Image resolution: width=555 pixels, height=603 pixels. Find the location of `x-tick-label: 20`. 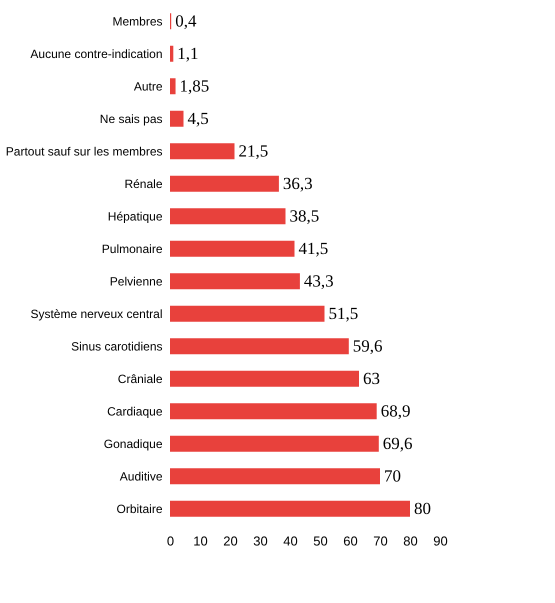

x-tick-label: 20 is located at coordinates (230, 541).